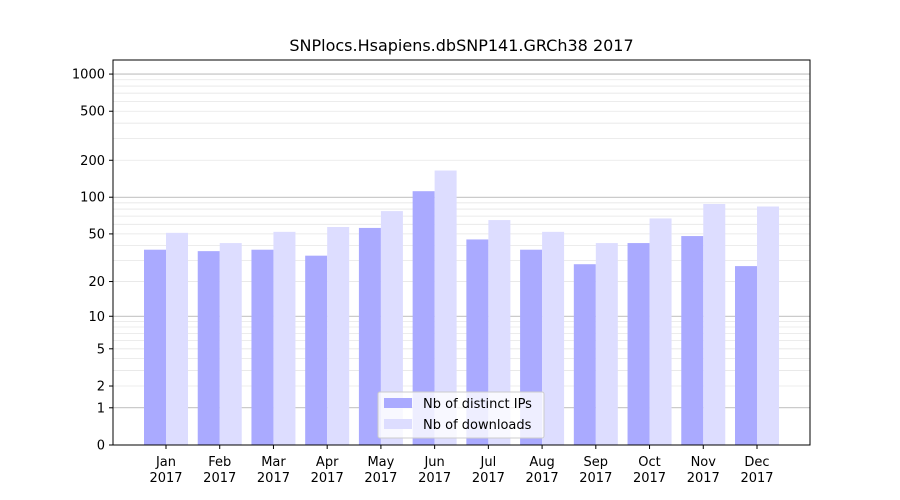  Describe the element at coordinates (101, 387) in the screenshot. I see `y-tick-label: 2` at that location.